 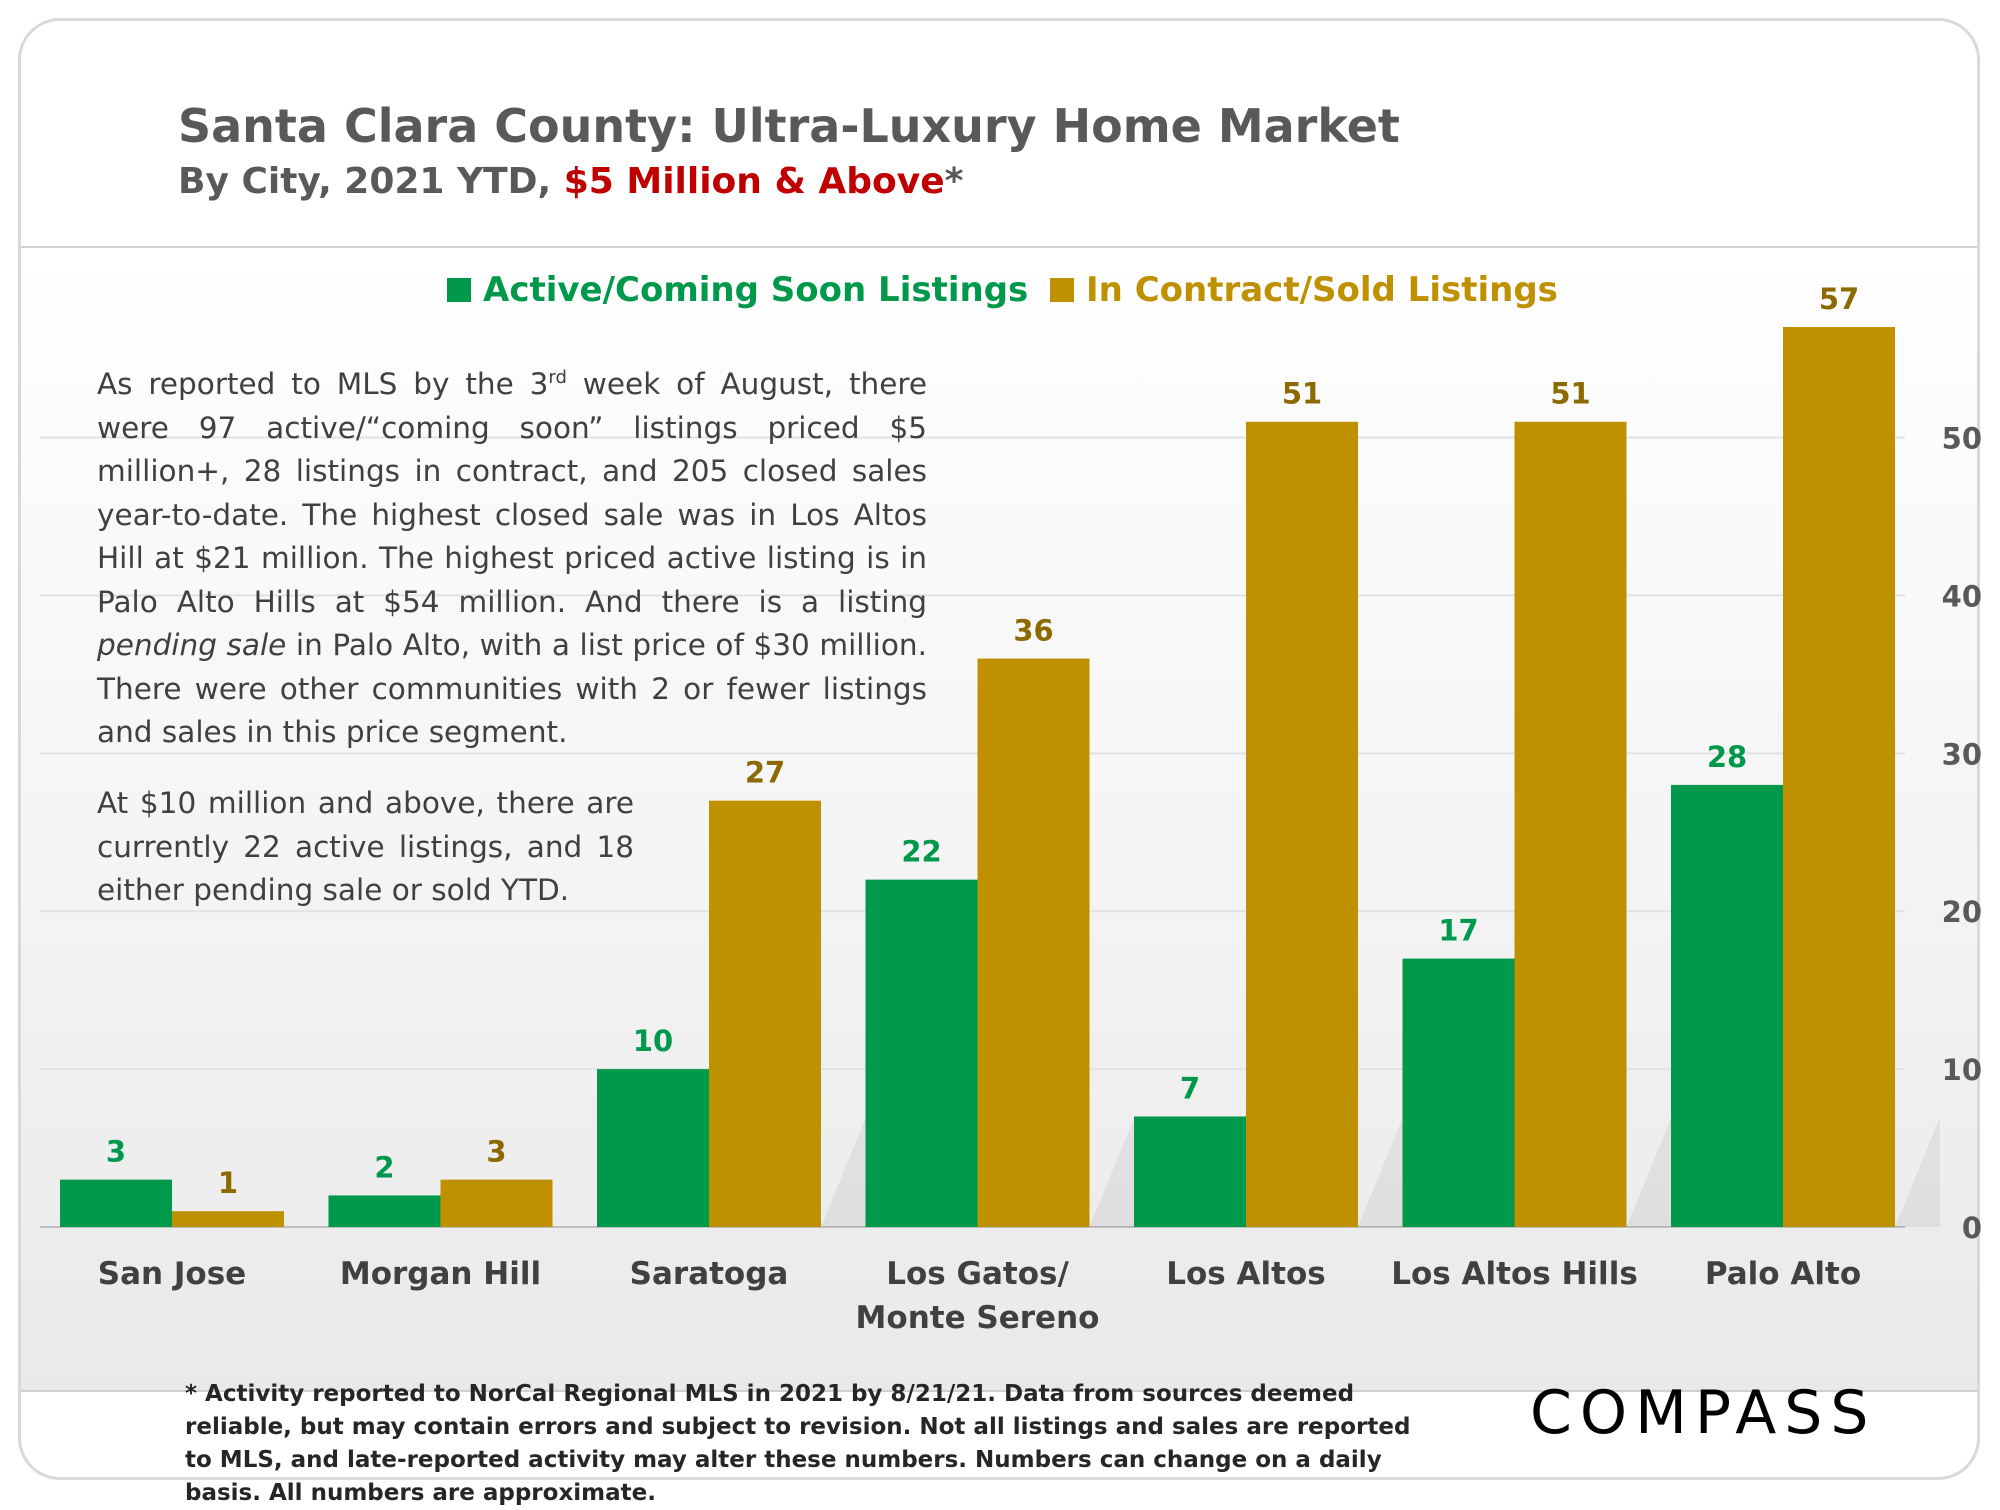 I want to click on data-label-sold-3: 36, so click(x=1033, y=631).